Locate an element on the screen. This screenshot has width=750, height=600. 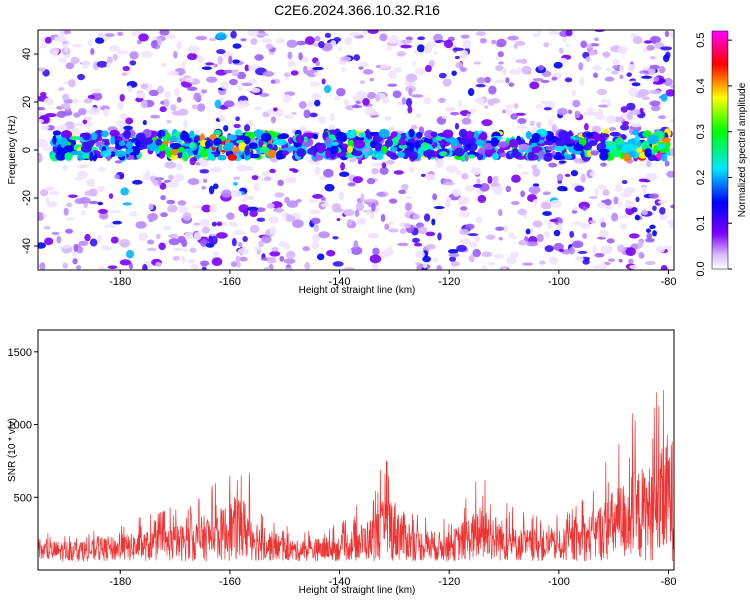
snr-x-tick-label: -140 is located at coordinates (340, 582).